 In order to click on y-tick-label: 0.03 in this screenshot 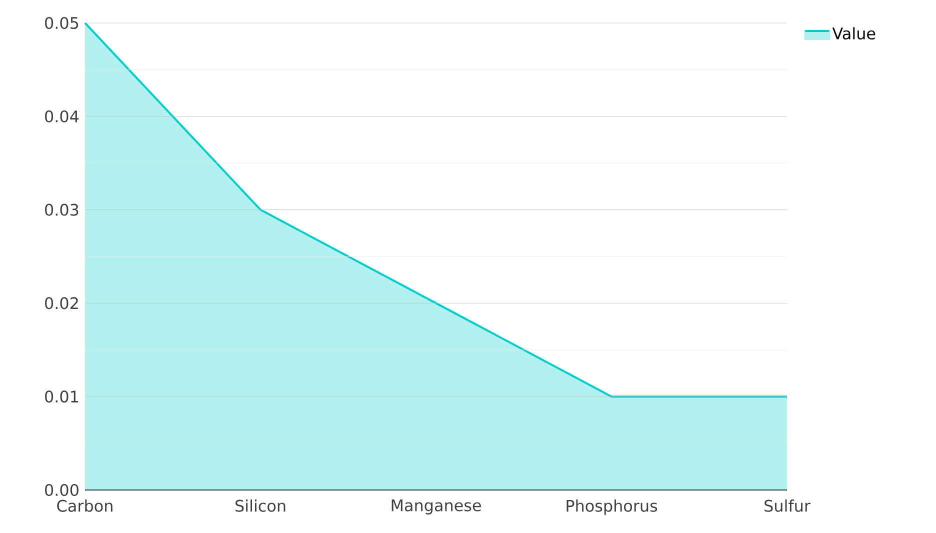, I will do `click(61, 210)`.